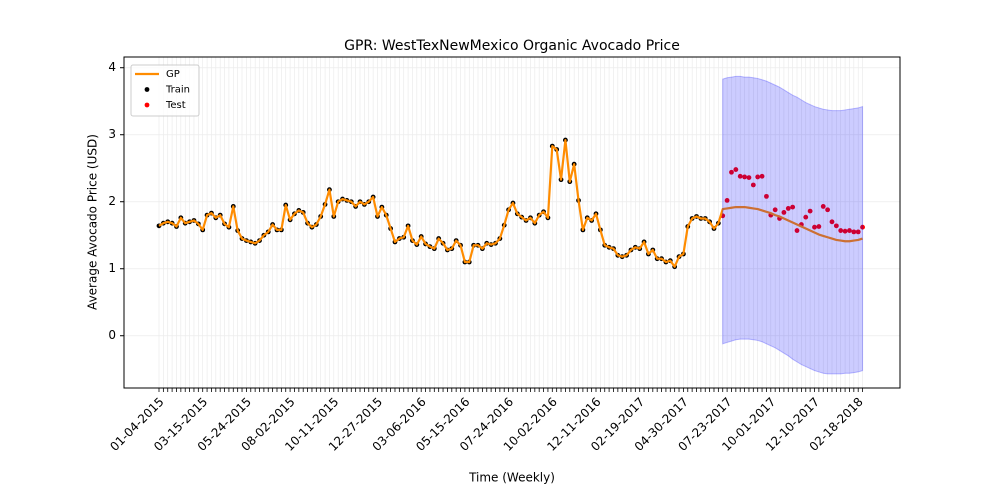 The height and width of the screenshot is (500, 1000). I want to click on y-tick-label: 0, so click(112, 335).